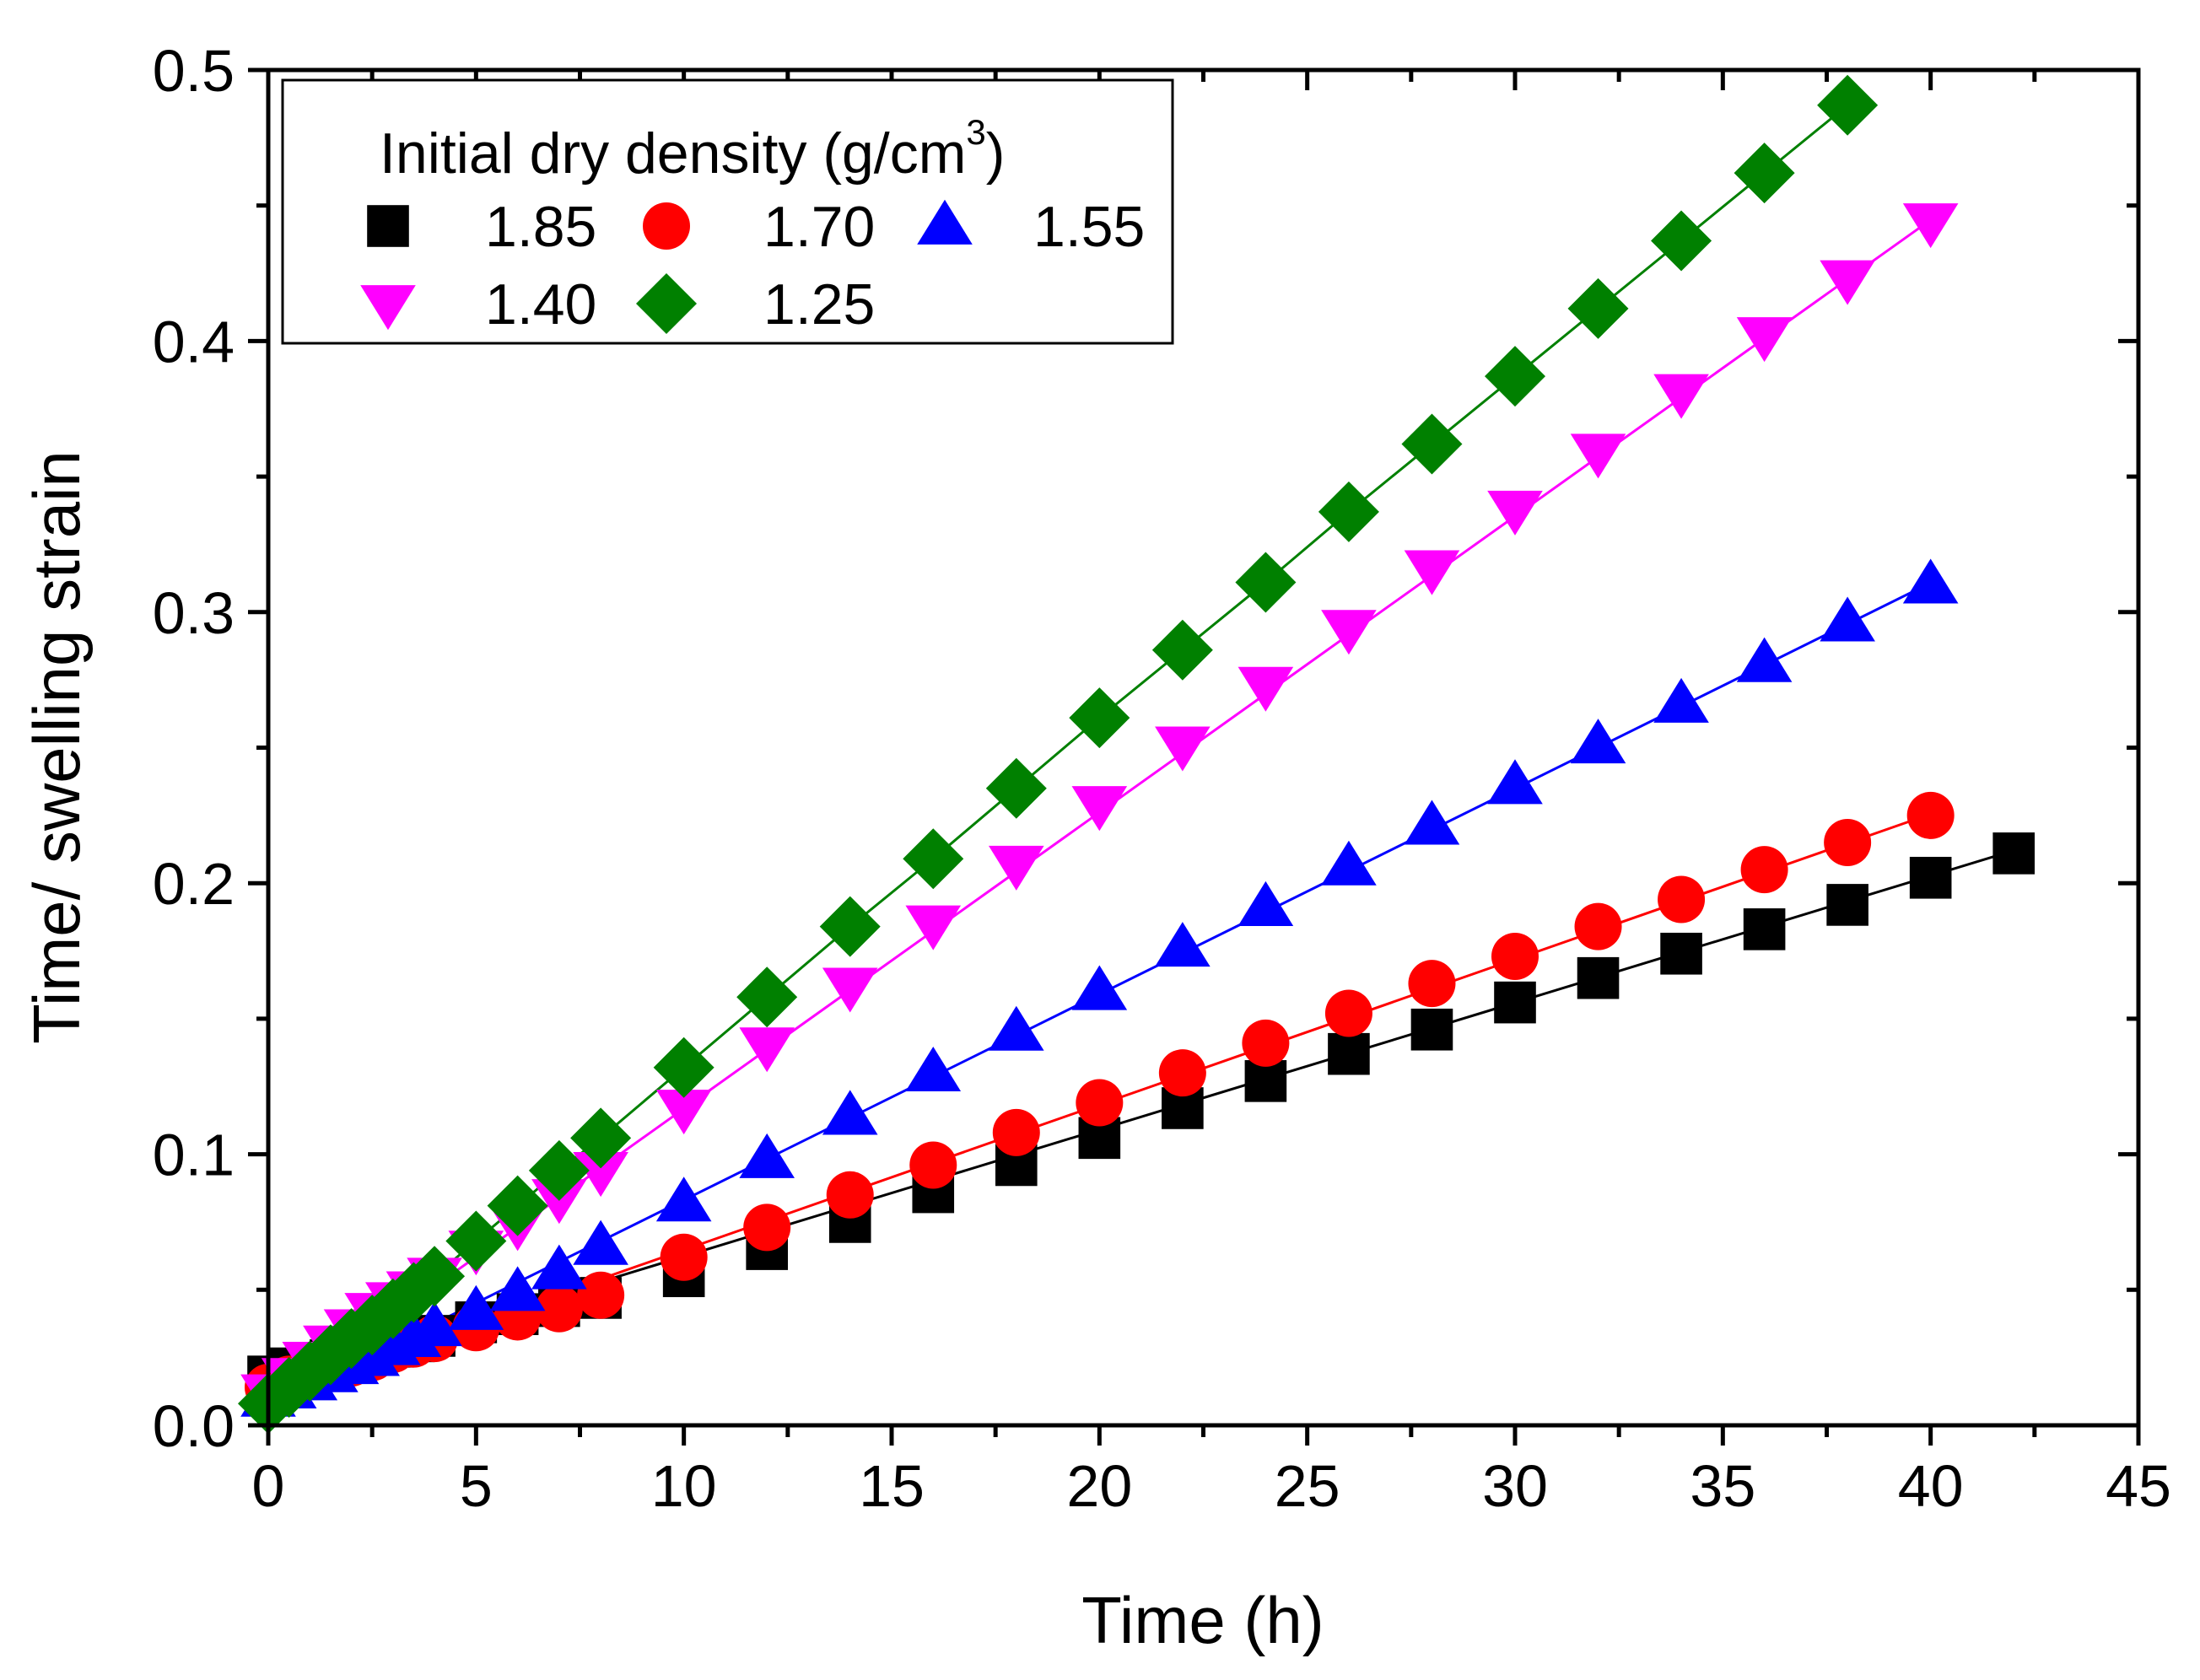  What do you see at coordinates (1722, 1486) in the screenshot?
I see `x-tick-label: 35` at bounding box center [1722, 1486].